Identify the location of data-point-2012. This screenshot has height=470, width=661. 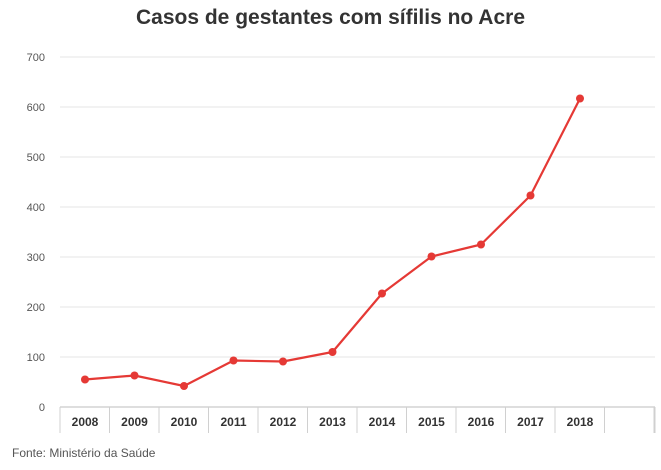
(283, 361).